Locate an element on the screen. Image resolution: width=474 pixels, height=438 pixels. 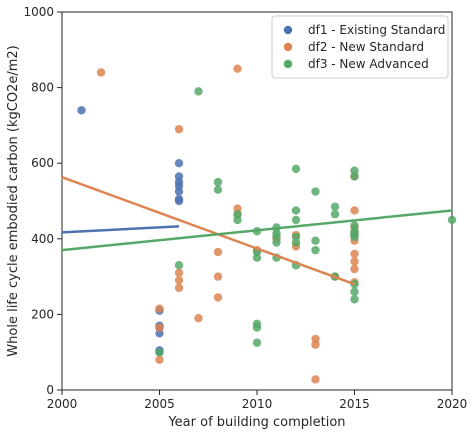
legend-label-series-2: df2 - New Standard is located at coordinates (366, 47).